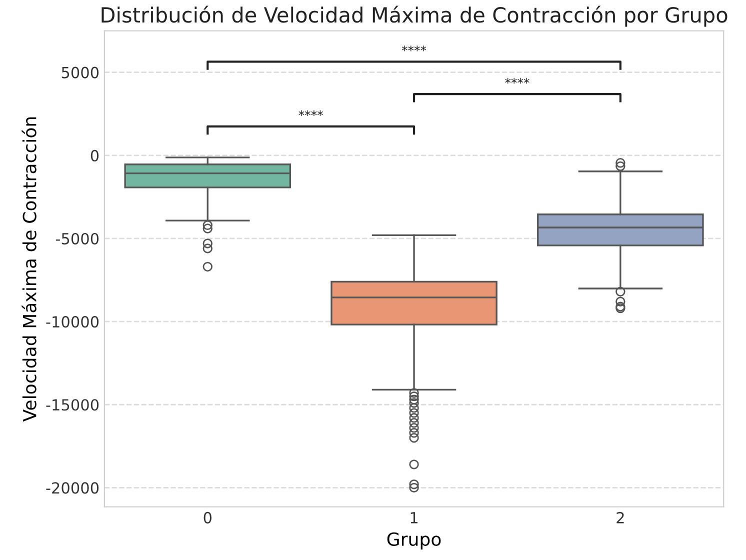 The height and width of the screenshot is (560, 746). What do you see at coordinates (72, 405) in the screenshot?
I see `y-tick-label: -15000` at bounding box center [72, 405].